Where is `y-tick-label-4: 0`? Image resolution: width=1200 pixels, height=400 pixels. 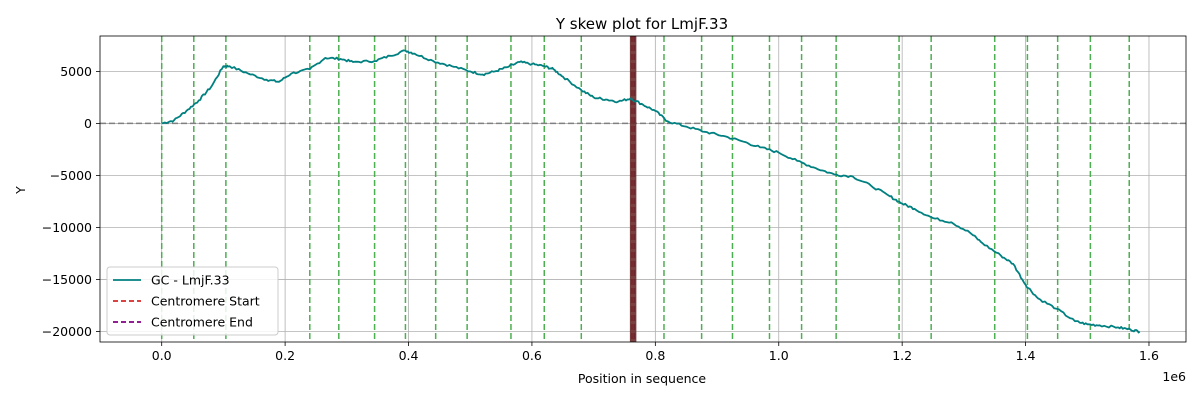 y-tick-label-4: 0 is located at coordinates (88, 123).